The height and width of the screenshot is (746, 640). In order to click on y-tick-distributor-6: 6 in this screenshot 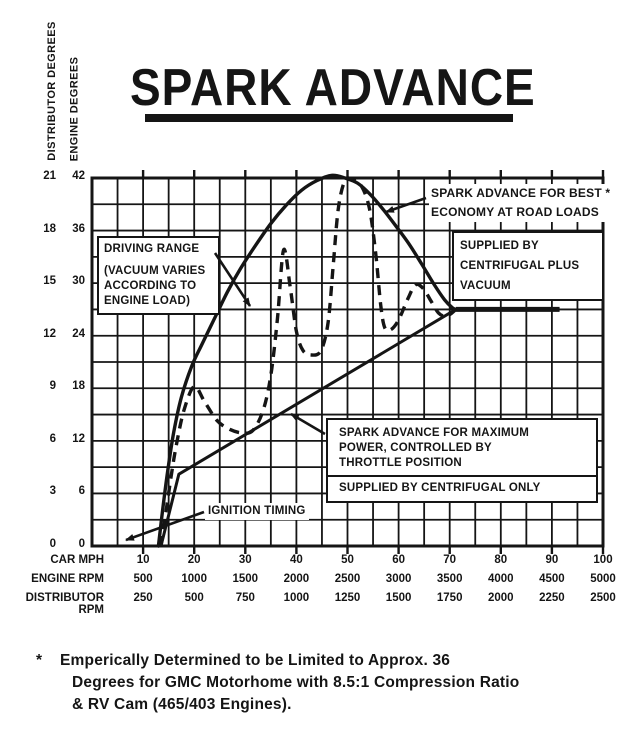, I will do `click(52, 438)`.